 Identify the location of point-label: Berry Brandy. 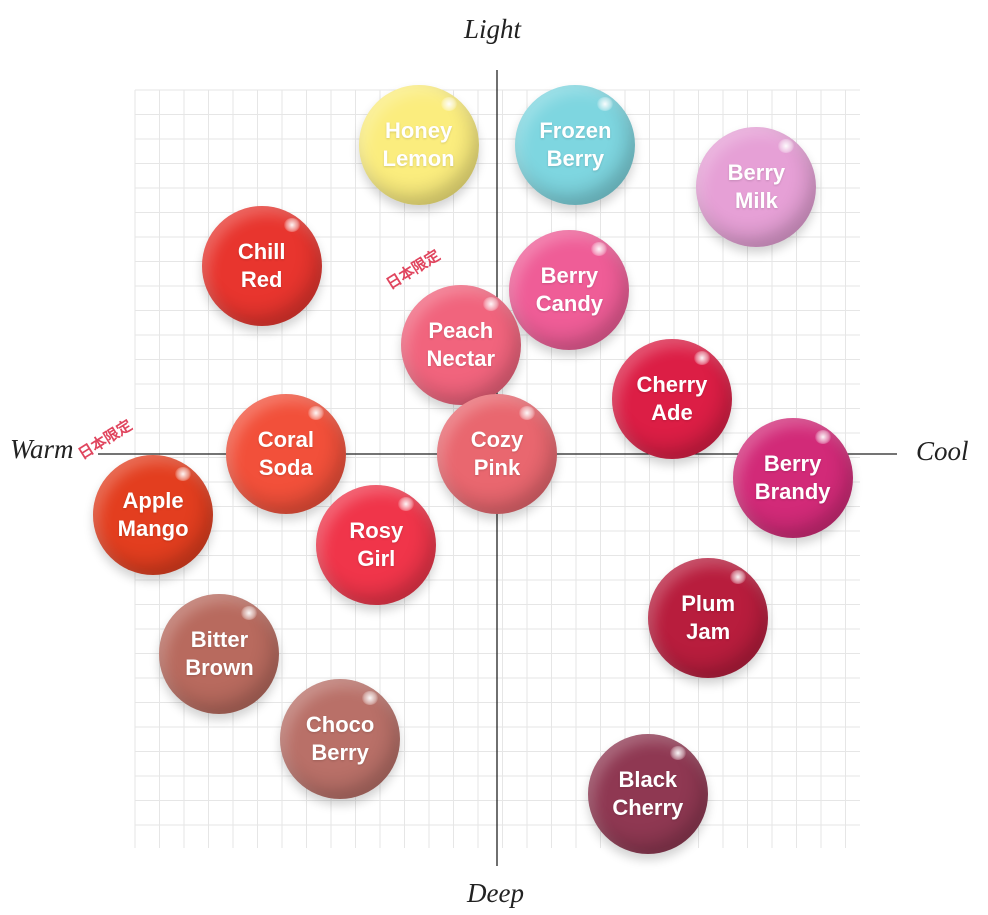
(792, 478).